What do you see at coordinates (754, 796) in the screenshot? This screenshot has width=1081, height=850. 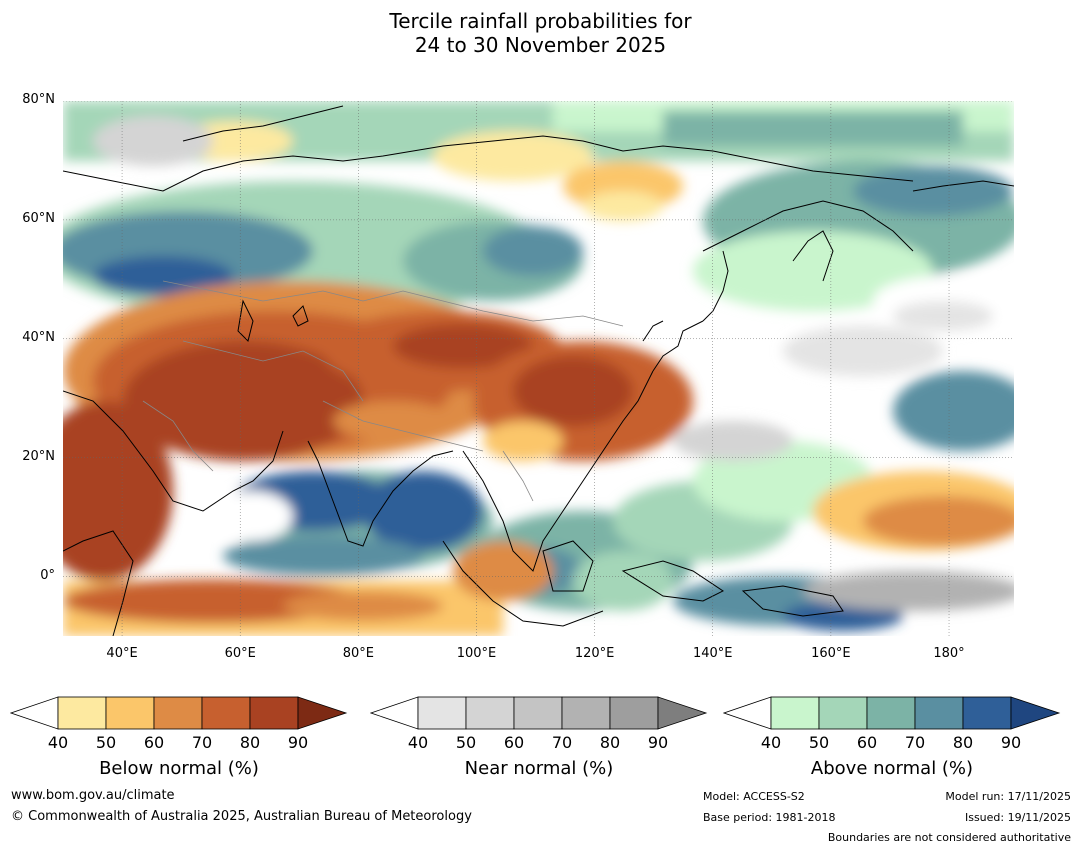 I see `model-label: Model: ACCESS-S2` at bounding box center [754, 796].